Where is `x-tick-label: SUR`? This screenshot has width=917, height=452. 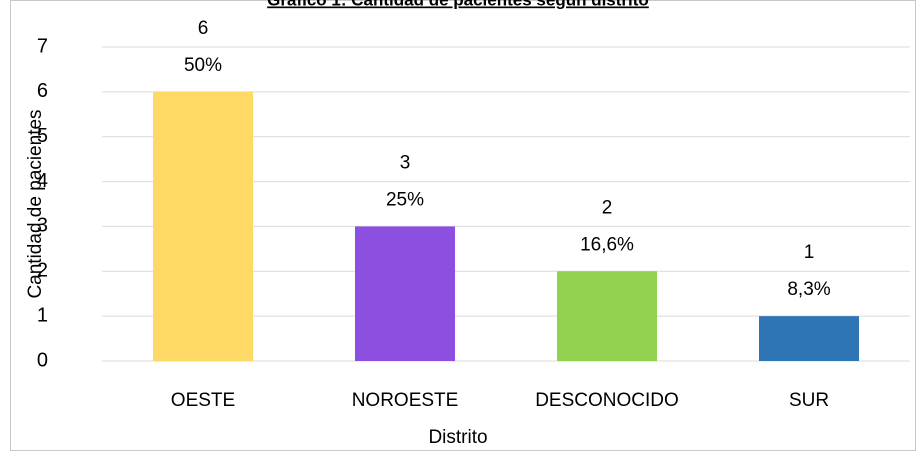 x-tick-label: SUR is located at coordinates (809, 400).